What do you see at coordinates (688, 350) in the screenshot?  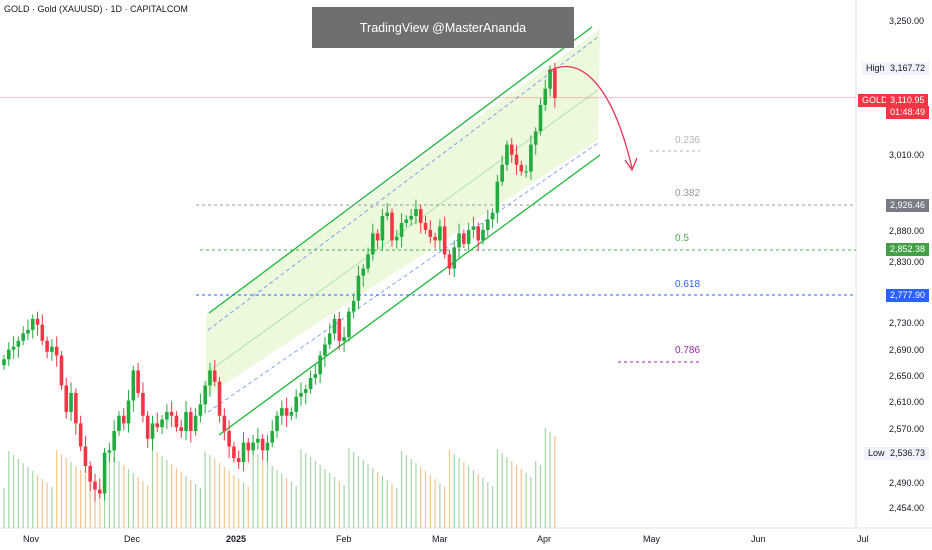 I see `fib-label-0.786: 0.786` at bounding box center [688, 350].